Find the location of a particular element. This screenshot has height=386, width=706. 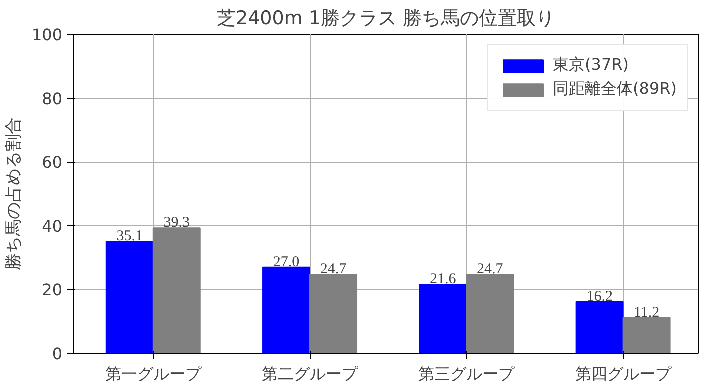

y-tick-label: 0 is located at coordinates (57, 354).